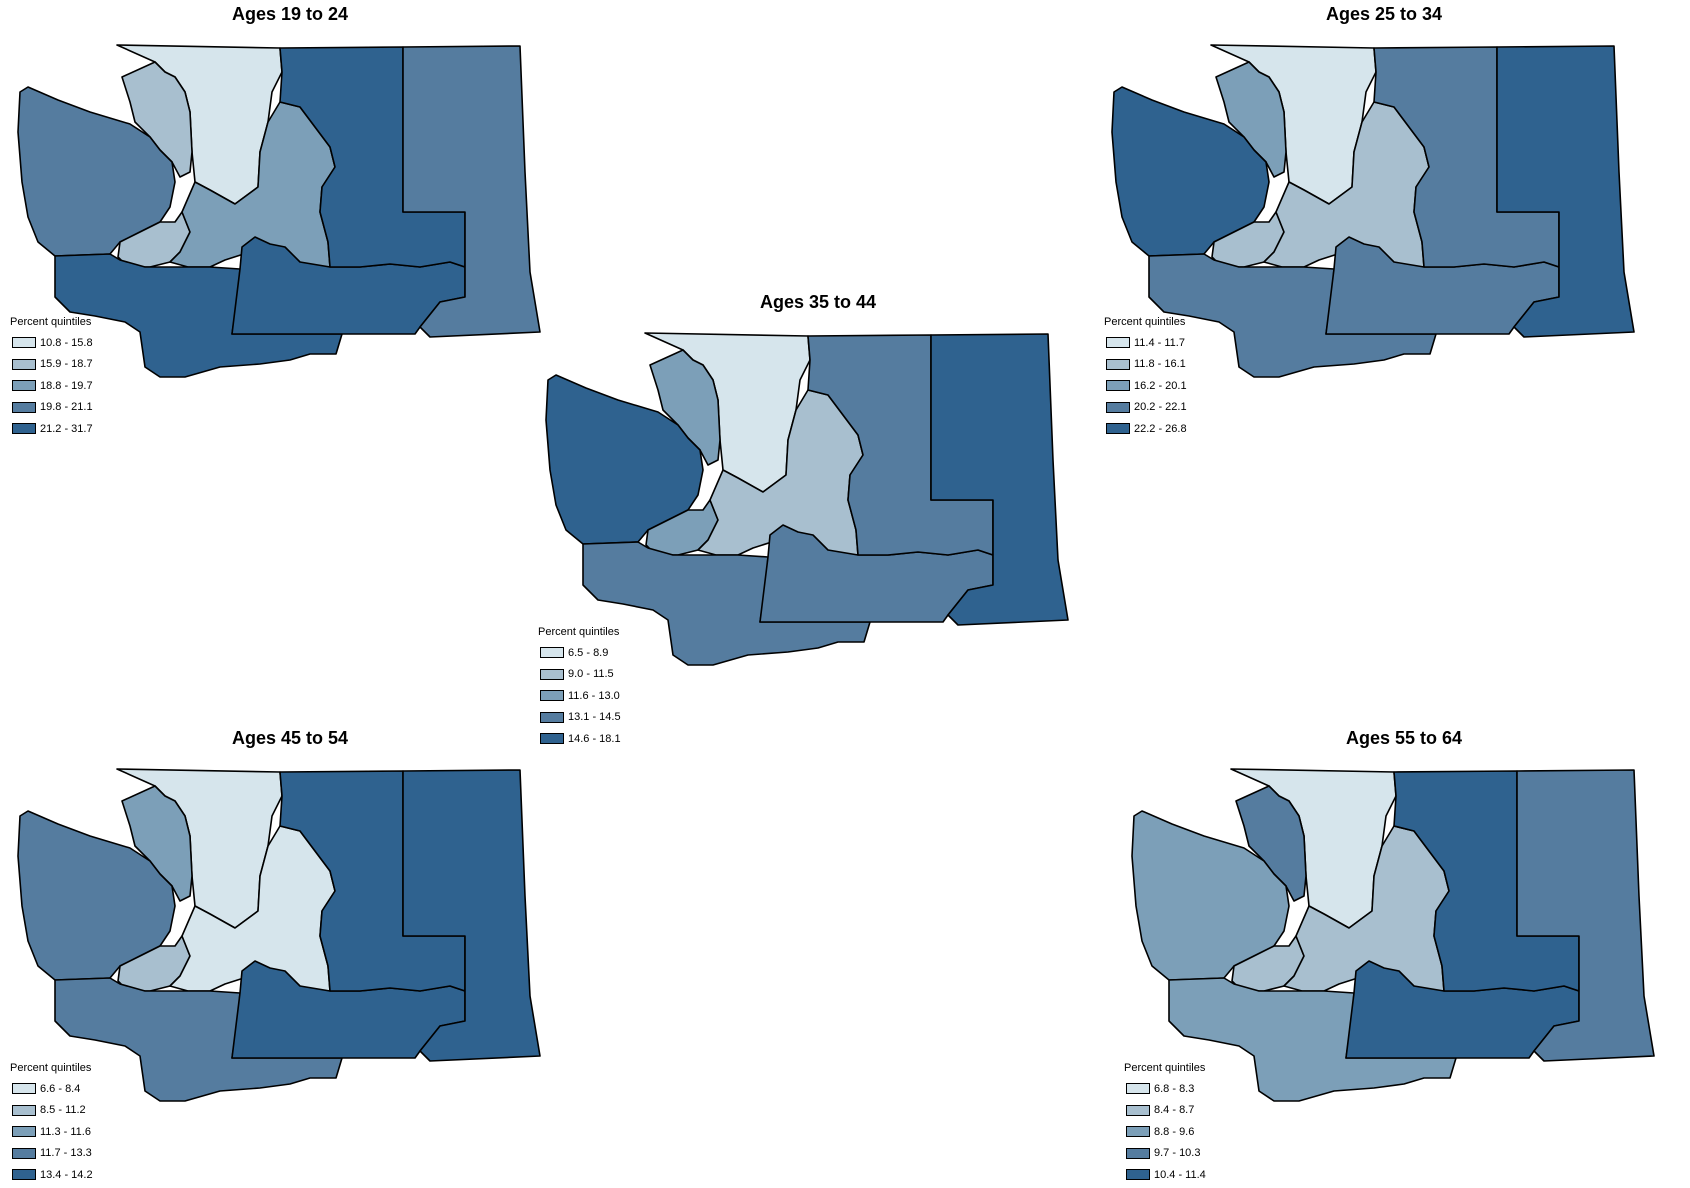 This screenshot has height=1188, width=1690. Describe the element at coordinates (60, 1088) in the screenshot. I see `legend-label: 6.6 - 8.4` at that location.